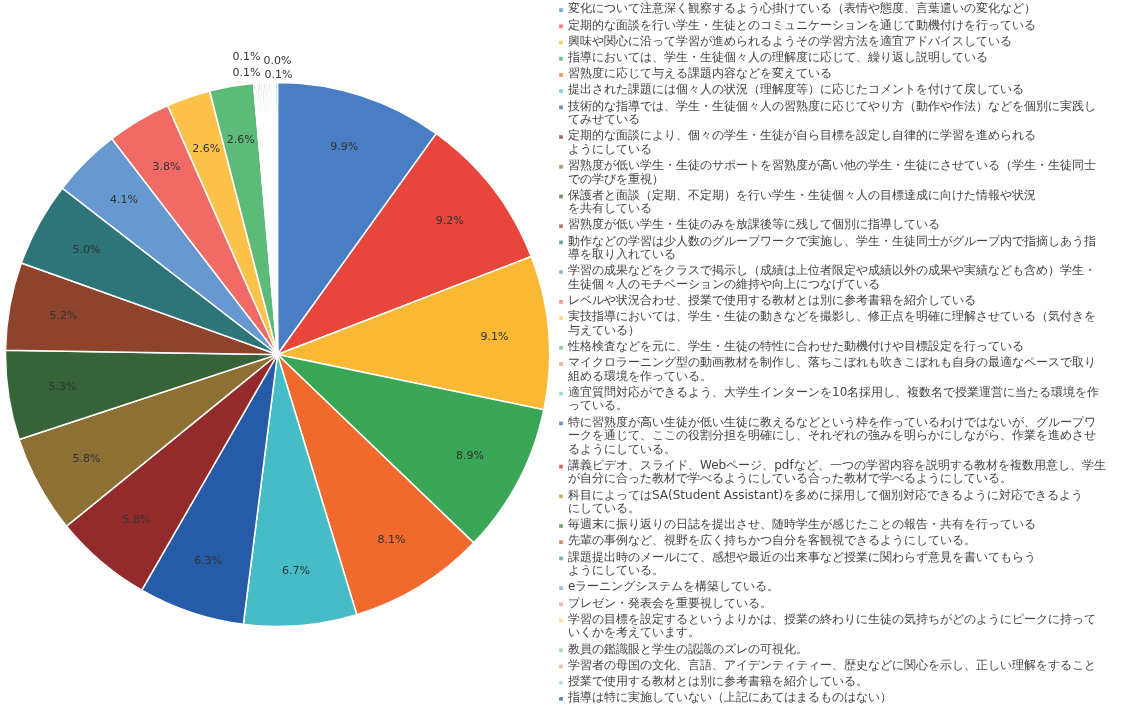 The width and height of the screenshot is (1137, 715). I want to click on legend-label: 科目によってはSA(Student Assistant)を多めに採用して個別対応できるように対応できるようにしている。, so click(826, 501).